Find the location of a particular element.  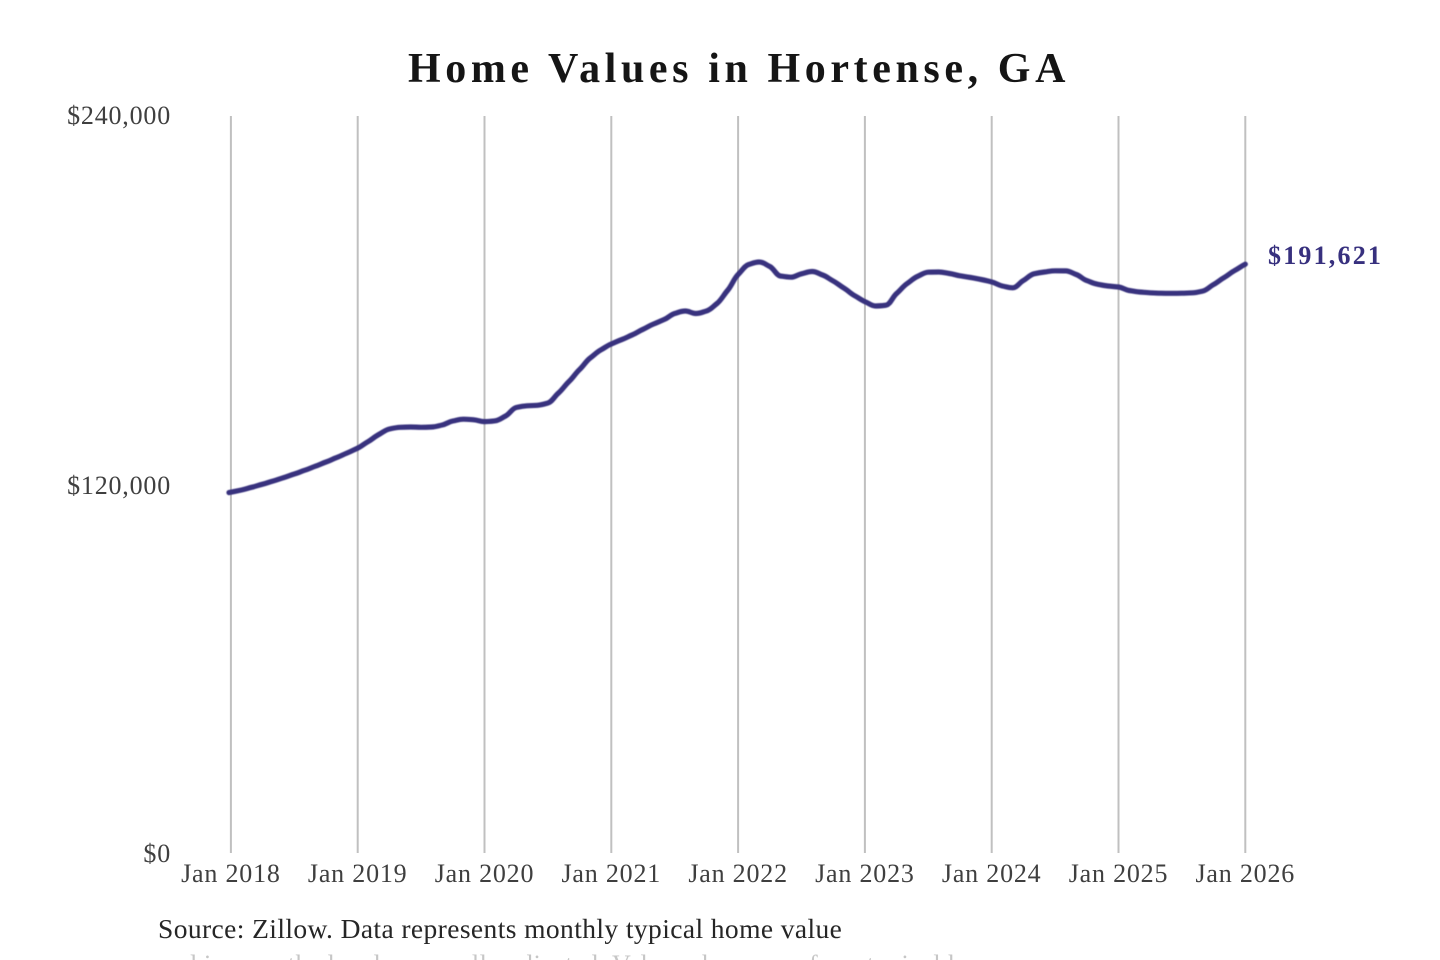

svg-text: Jan 2024 is located at coordinates (992, 873).